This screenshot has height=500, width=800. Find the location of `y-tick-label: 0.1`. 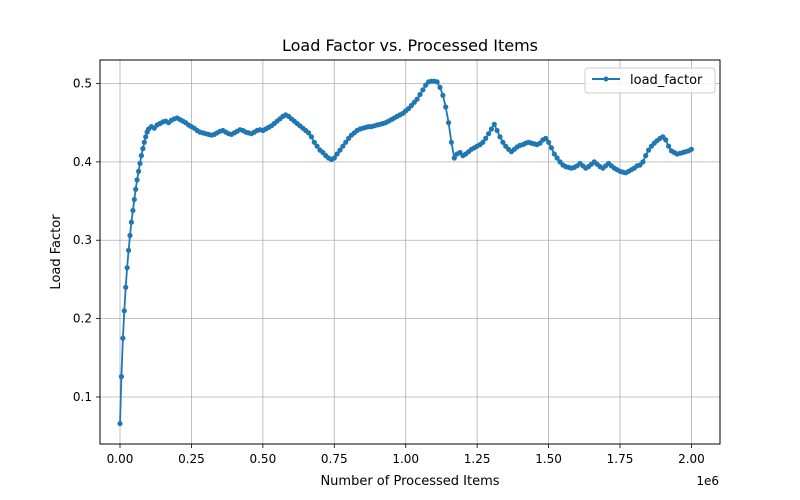

y-tick-label: 0.1 is located at coordinates (82, 397).